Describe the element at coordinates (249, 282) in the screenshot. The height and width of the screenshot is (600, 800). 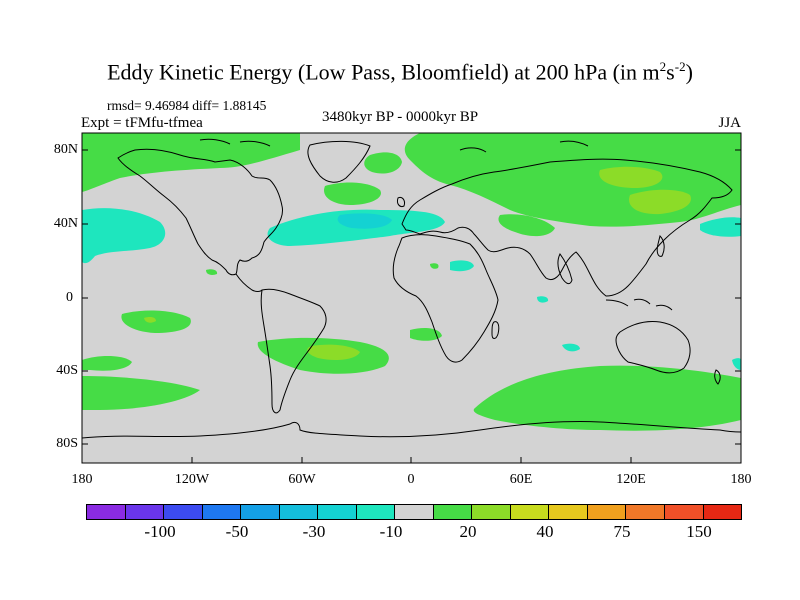
I see `coast-central-america` at that location.